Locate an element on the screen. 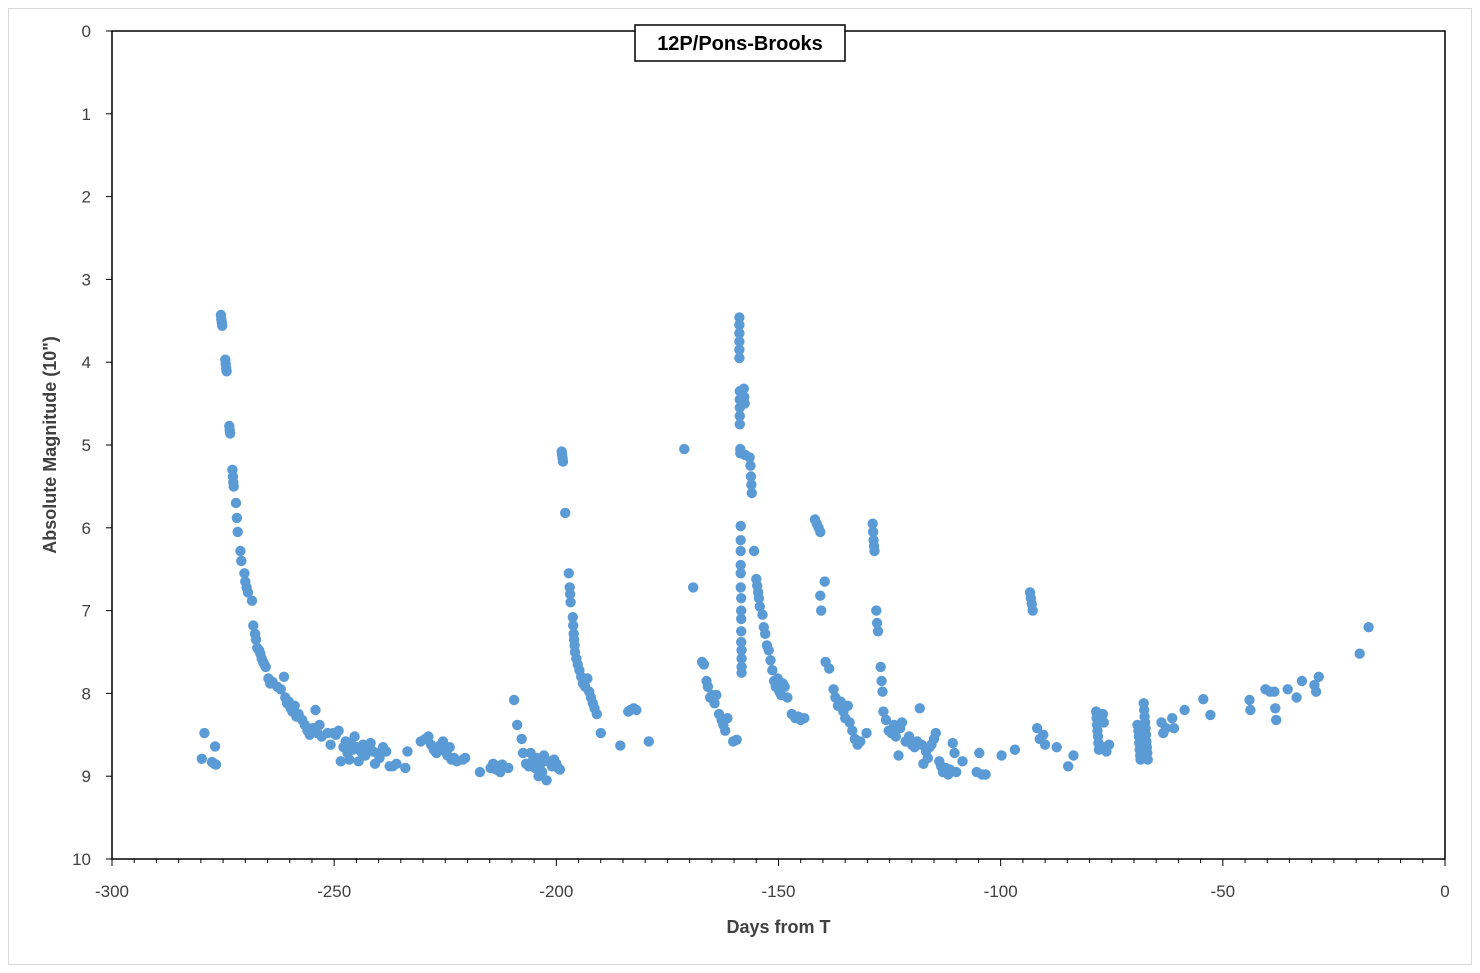  y-axis-title: Absolute Magnitude (10") is located at coordinates (50, 445).